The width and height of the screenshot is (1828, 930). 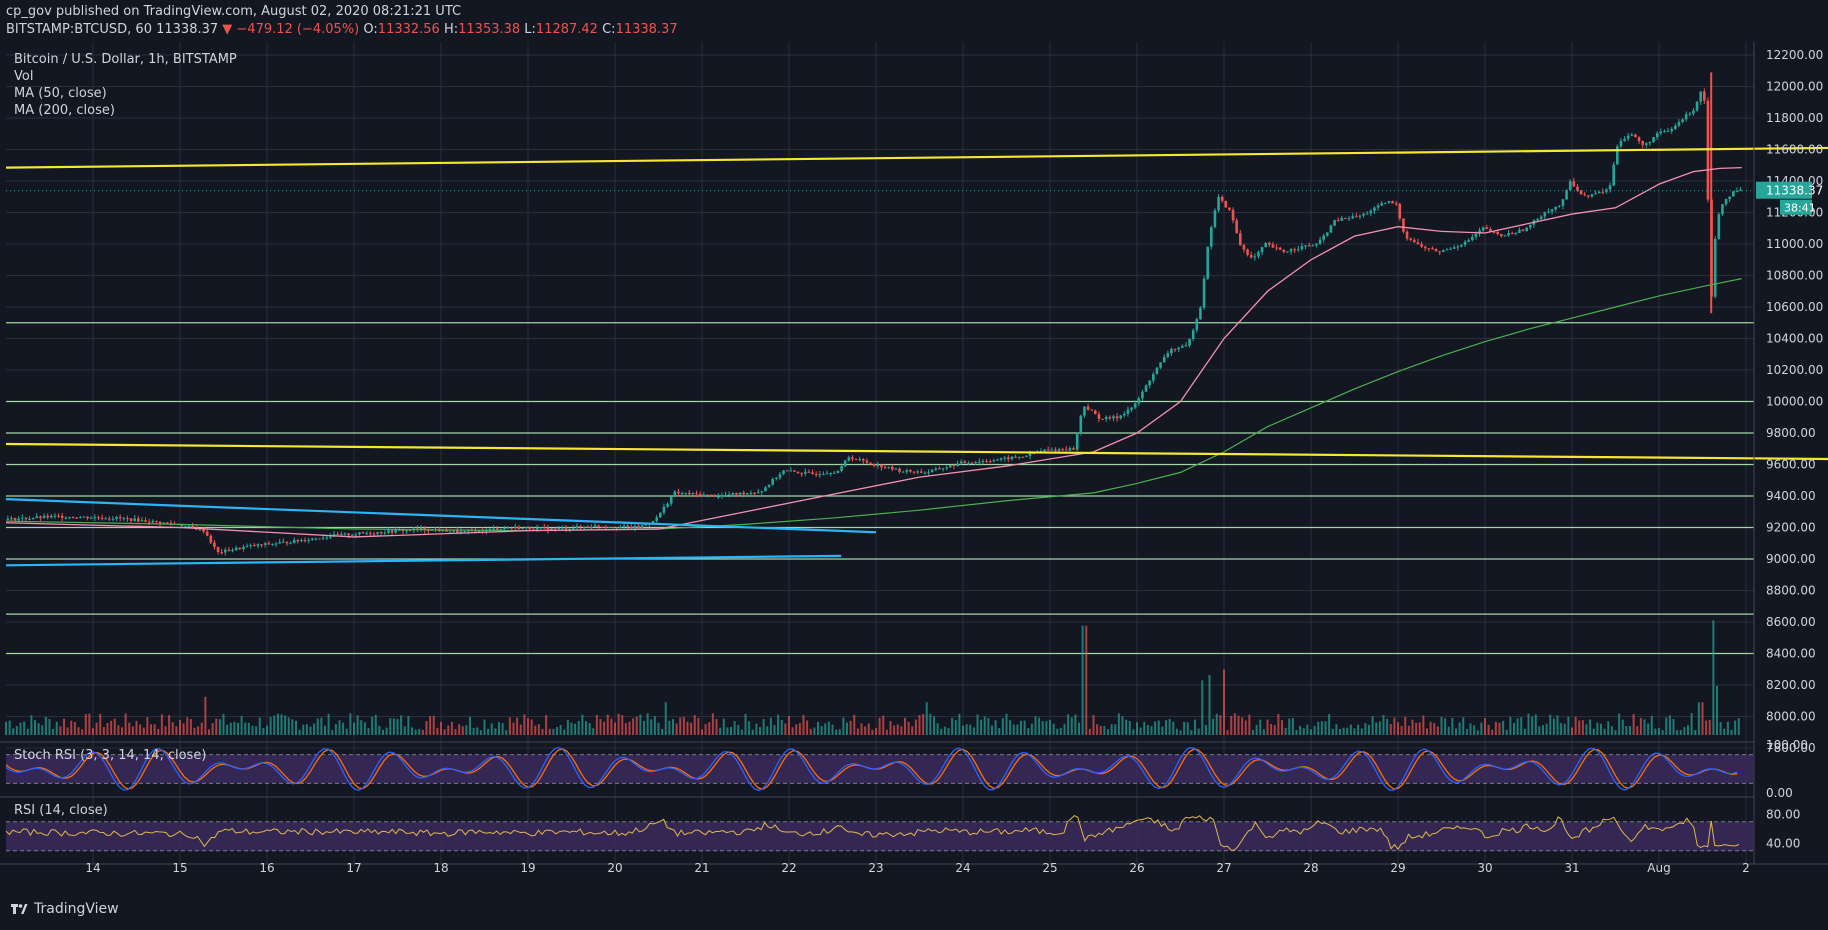 What do you see at coordinates (64, 110) in the screenshot?
I see `legend-ma200: MA (200, close)` at bounding box center [64, 110].